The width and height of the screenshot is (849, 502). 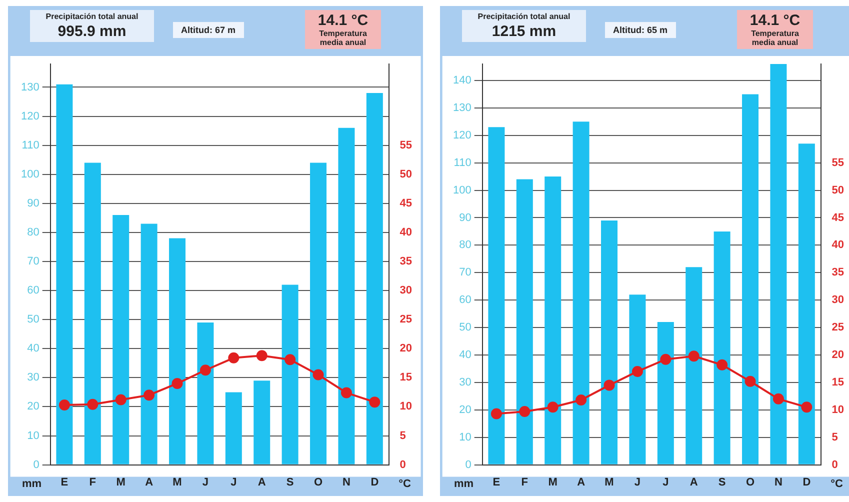 What do you see at coordinates (403, 464) in the screenshot?
I see `y2-tick-label: 0` at bounding box center [403, 464].